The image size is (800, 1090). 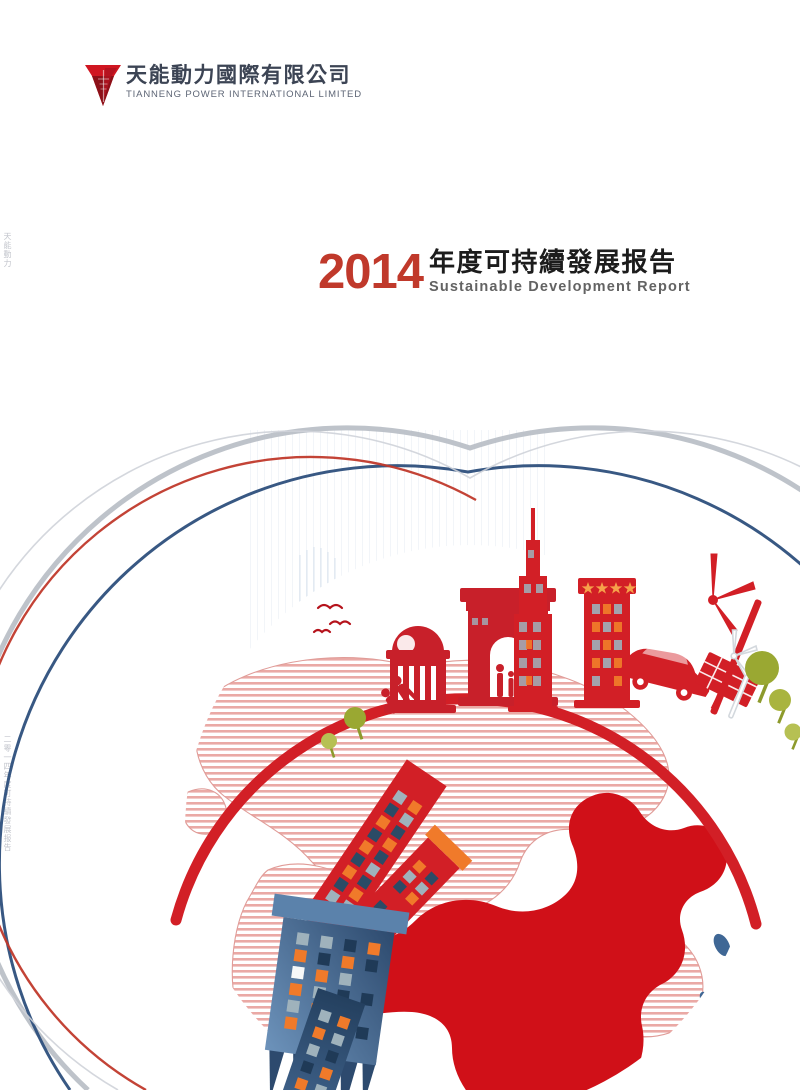 I want to click on spine-text-bottom: 二零一四年度可持續發展报告, so click(x=7, y=793).